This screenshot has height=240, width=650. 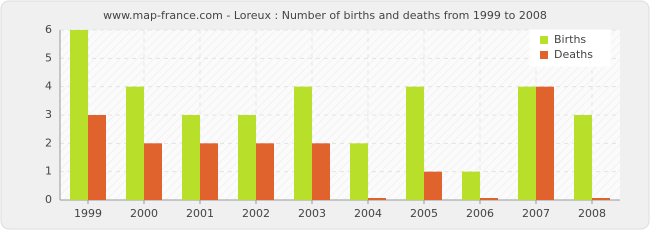 I want to click on x-tick-label: 2007, so click(x=536, y=213).